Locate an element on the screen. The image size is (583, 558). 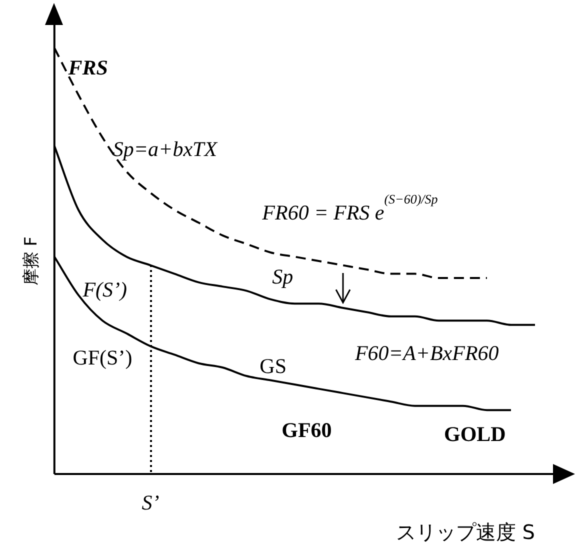
annotation: Sp=a+bxTX is located at coordinates (165, 148).